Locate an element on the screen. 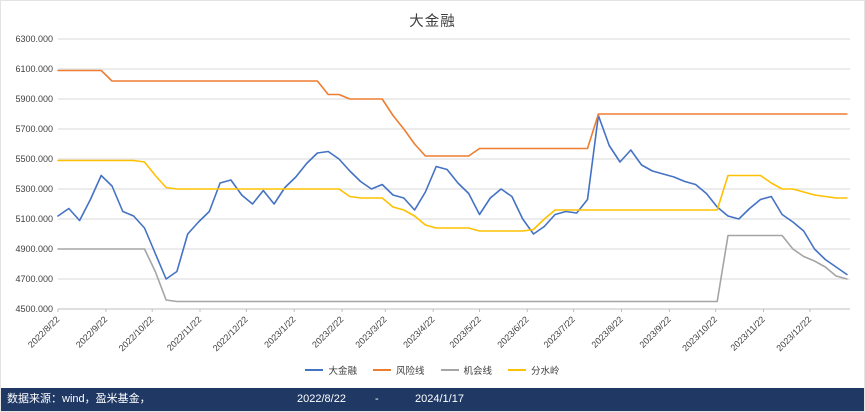 The image size is (865, 412). data-source-text: 数据来源：wind，盈米基金， is located at coordinates (79, 399).